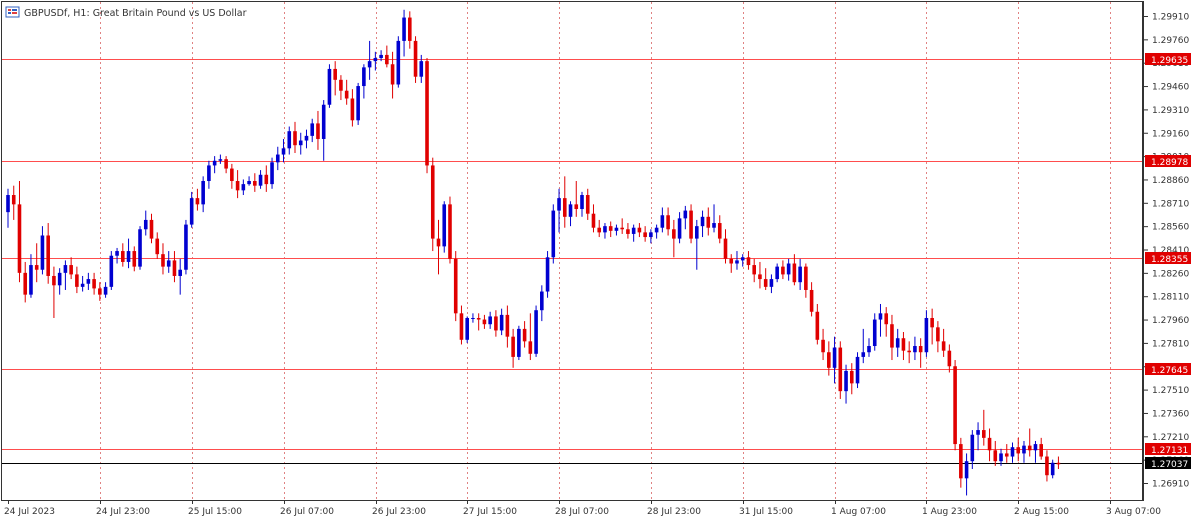 This screenshot has width=1200, height=525. Describe the element at coordinates (29, 512) in the screenshot. I see `time-tick-label: 24 Jul 2023` at that location.